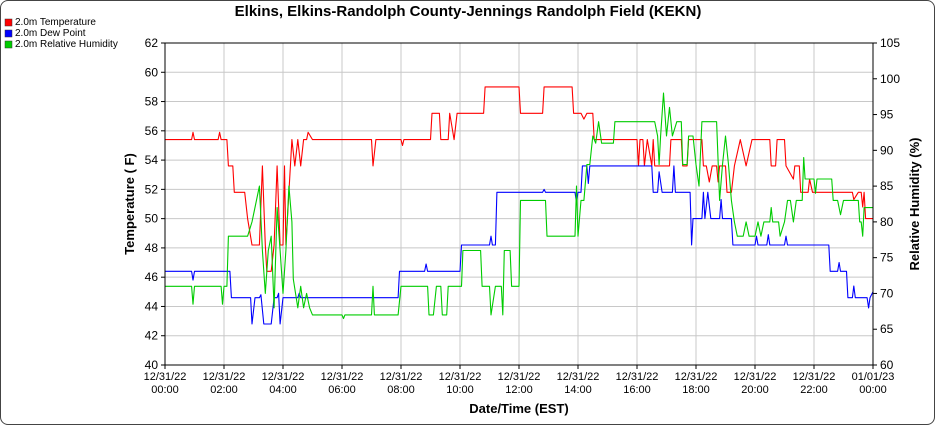 Image resolution: width=935 pixels, height=425 pixels. I want to click on legend-label: 2.0m Dew Point, so click(50, 33).